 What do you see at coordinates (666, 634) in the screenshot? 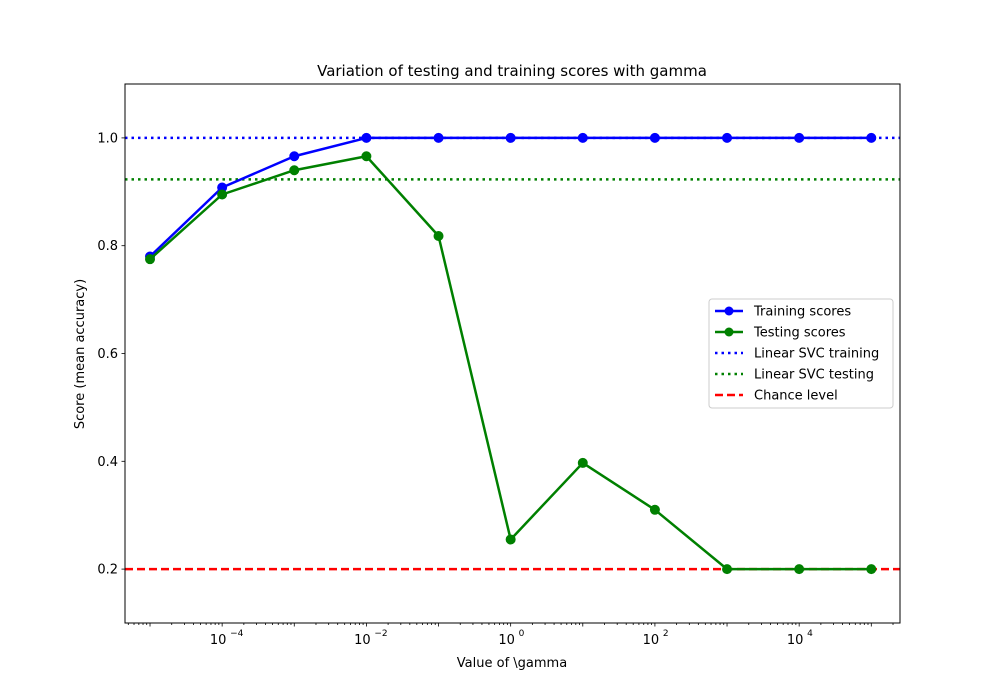
I see `x-tick-exponent-3: 2` at bounding box center [666, 634].